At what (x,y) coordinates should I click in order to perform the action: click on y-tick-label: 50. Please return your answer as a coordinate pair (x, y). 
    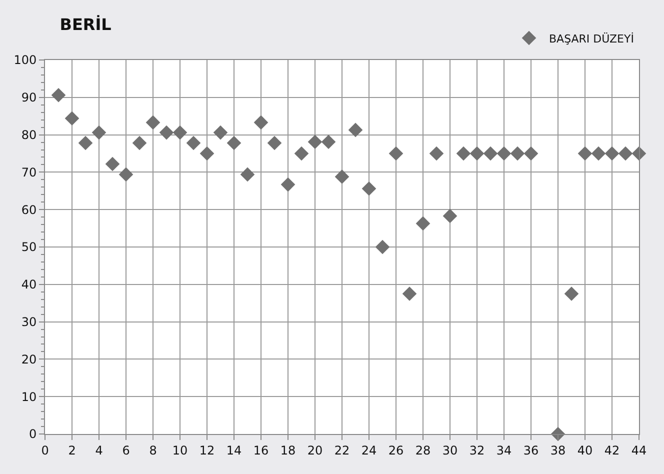
    Looking at the image, I should click on (29, 247).